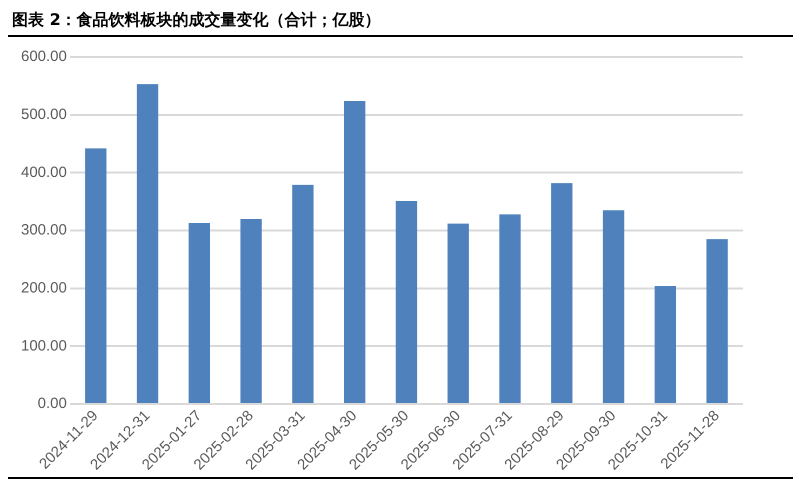 The image size is (801, 503). Describe the element at coordinates (43, 57) in the screenshot. I see `y-tick-label: 600.00` at that location.